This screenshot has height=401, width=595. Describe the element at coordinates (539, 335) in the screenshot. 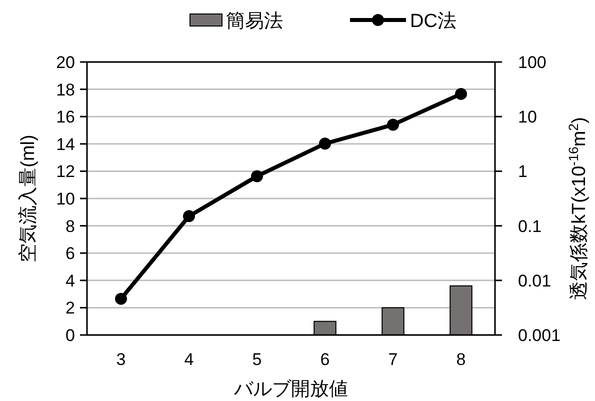

I see `y2-tick-label: 0.001` at that location.